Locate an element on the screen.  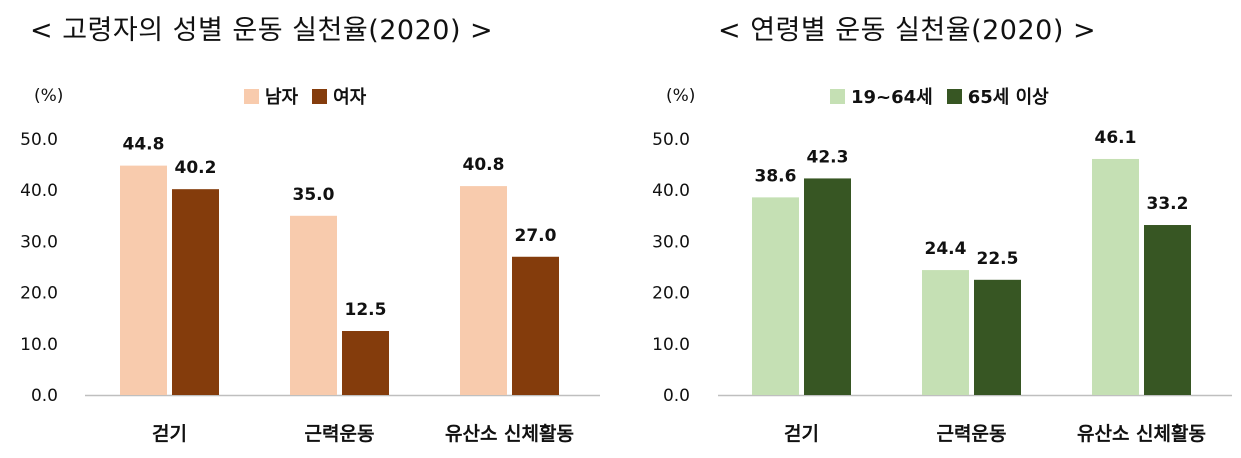
y-tick-label-gender-5: 50.0 is located at coordinates (39, 140).